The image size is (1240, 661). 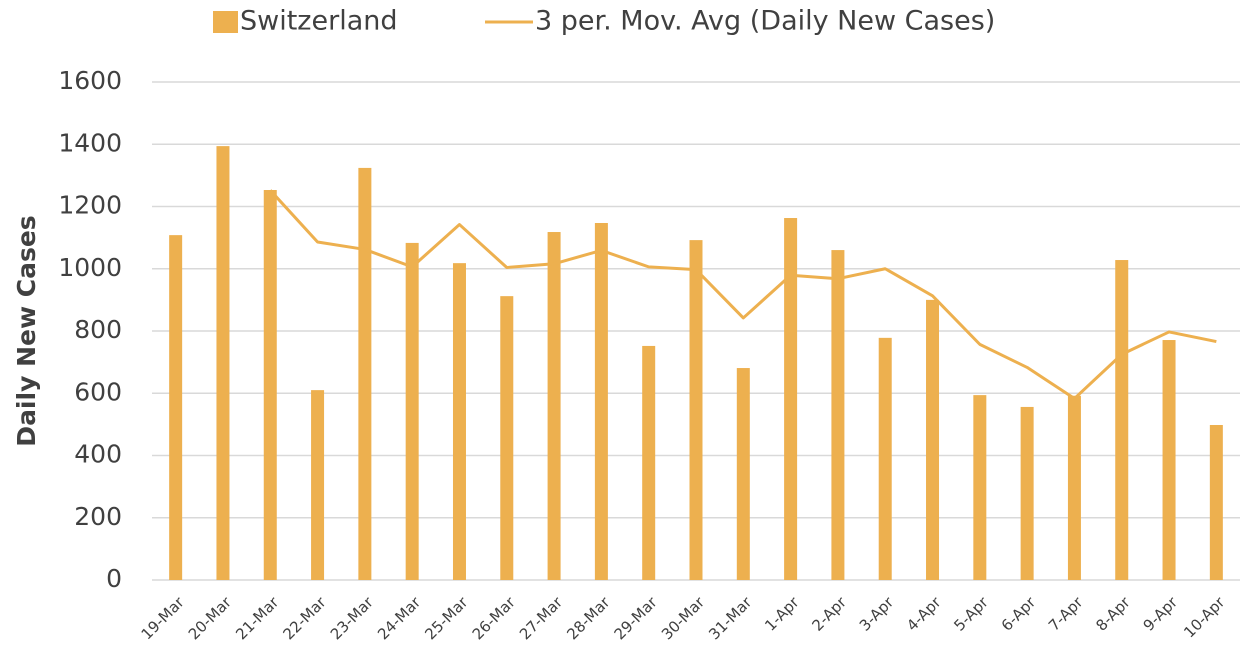 I want to click on y-tick-label: 600, so click(x=98, y=391).